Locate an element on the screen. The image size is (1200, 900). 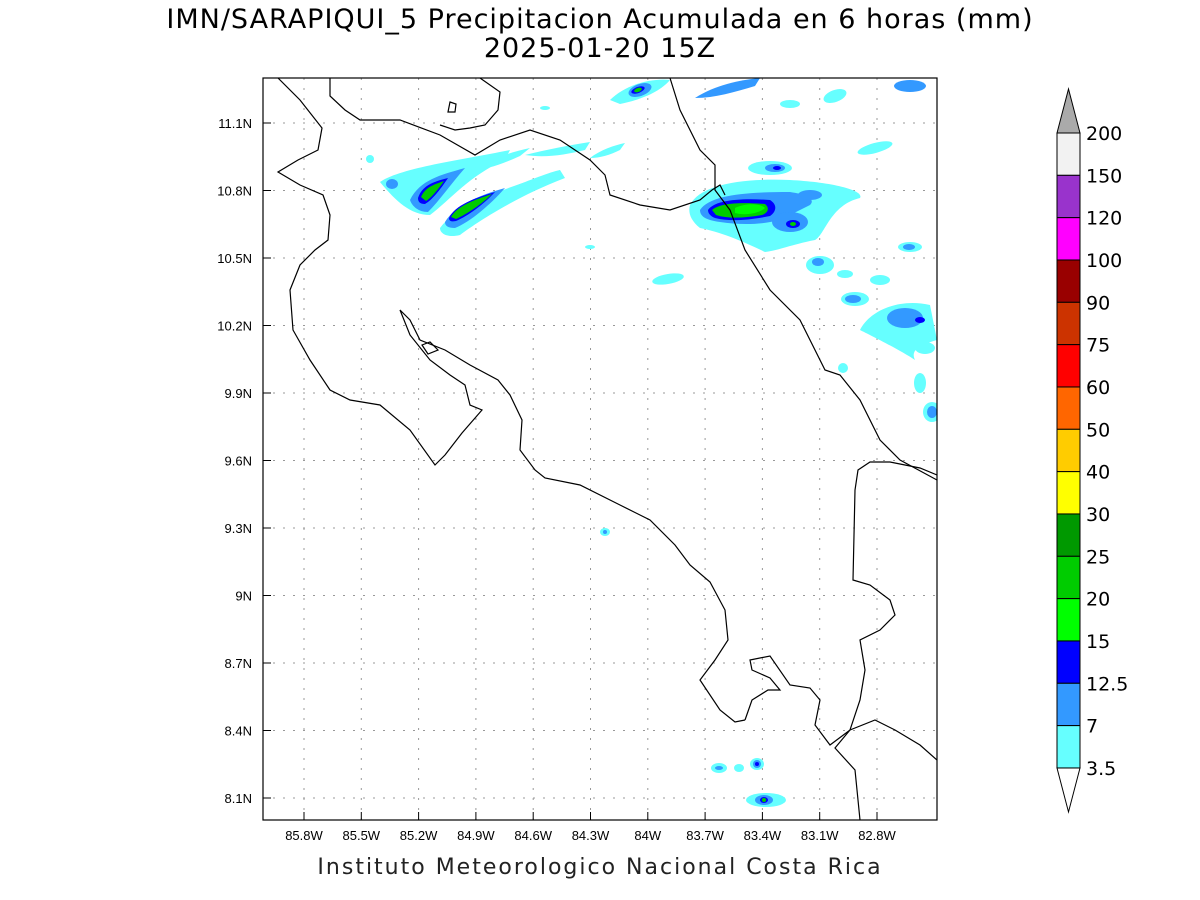
colorbar-label: 150 is located at coordinates (1104, 176).